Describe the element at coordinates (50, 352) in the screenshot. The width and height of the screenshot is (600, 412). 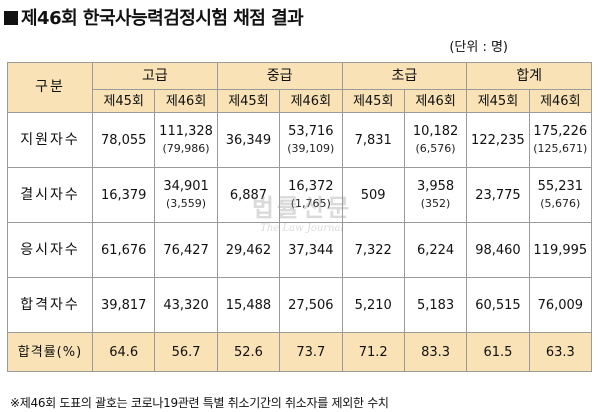
I see `pass-rate-label: 합격률(%)` at that location.